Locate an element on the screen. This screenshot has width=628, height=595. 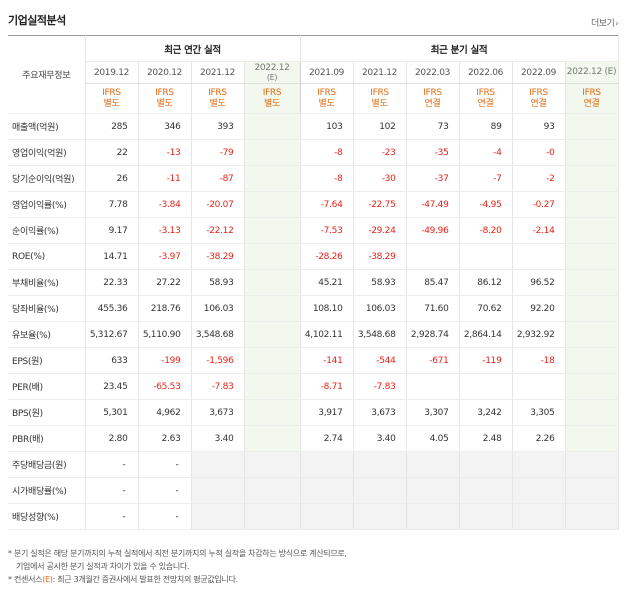
table-row: 영업이익(억원) 22 -13 -79 -8 -23 -35 -4 -0 is located at coordinates (313, 152).